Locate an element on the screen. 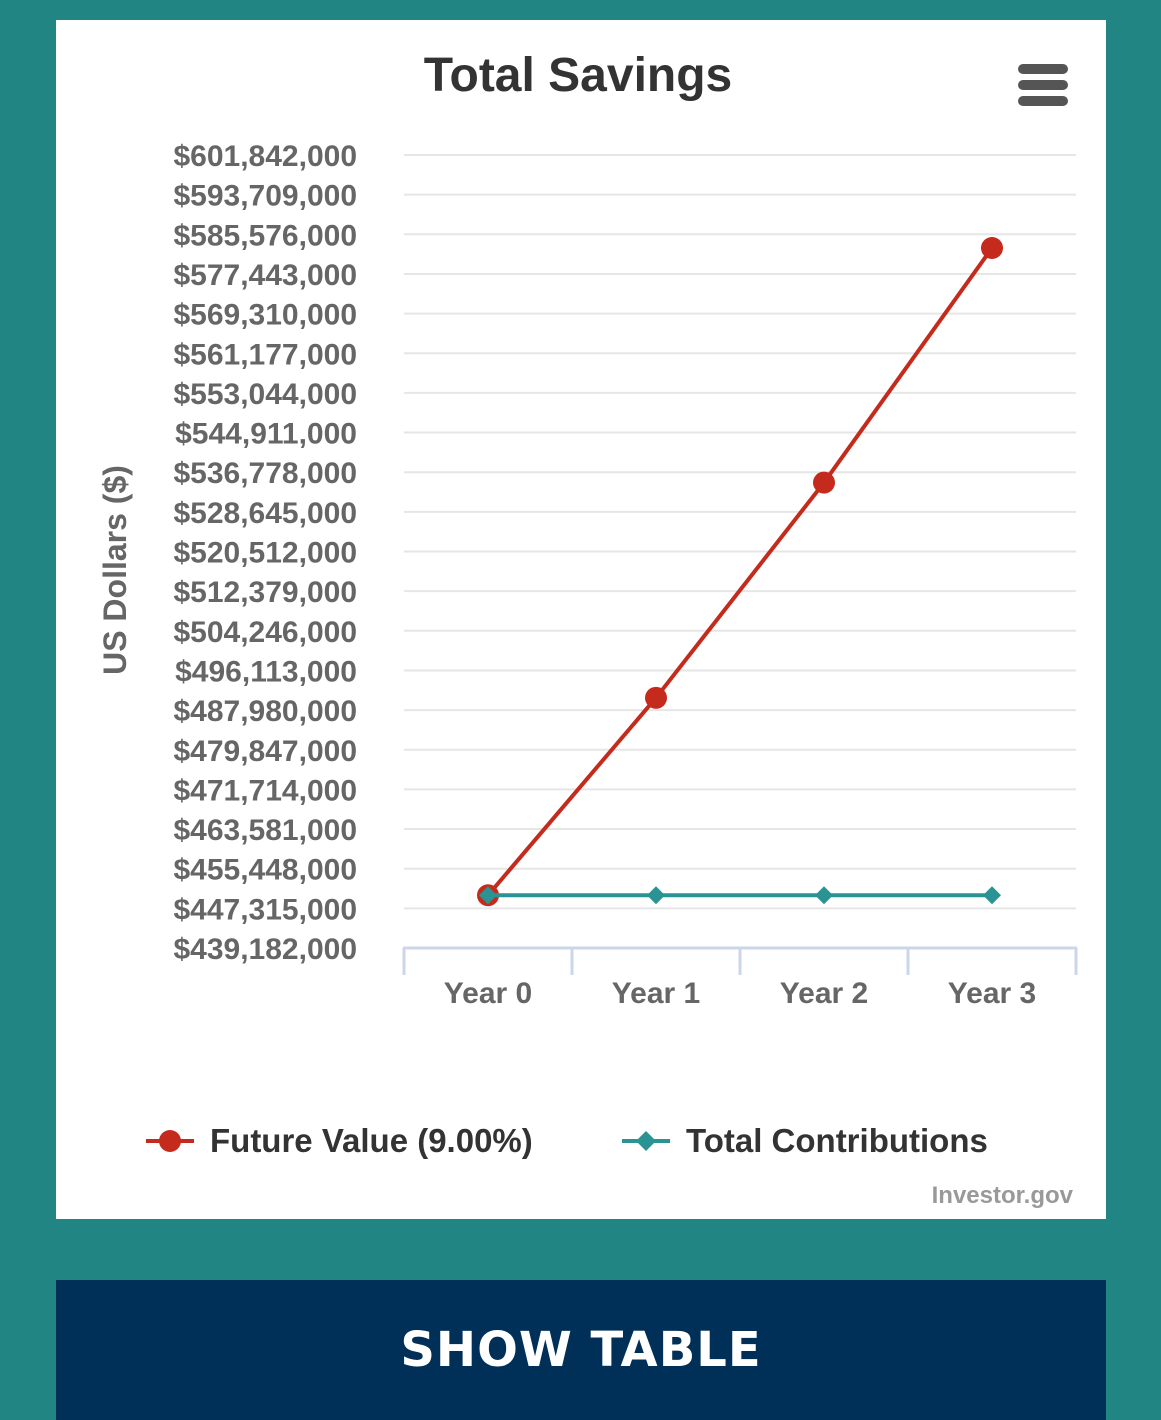 This screenshot has height=1420, width=1161. y-tick-label: $496,113,000 is located at coordinates (266, 671).